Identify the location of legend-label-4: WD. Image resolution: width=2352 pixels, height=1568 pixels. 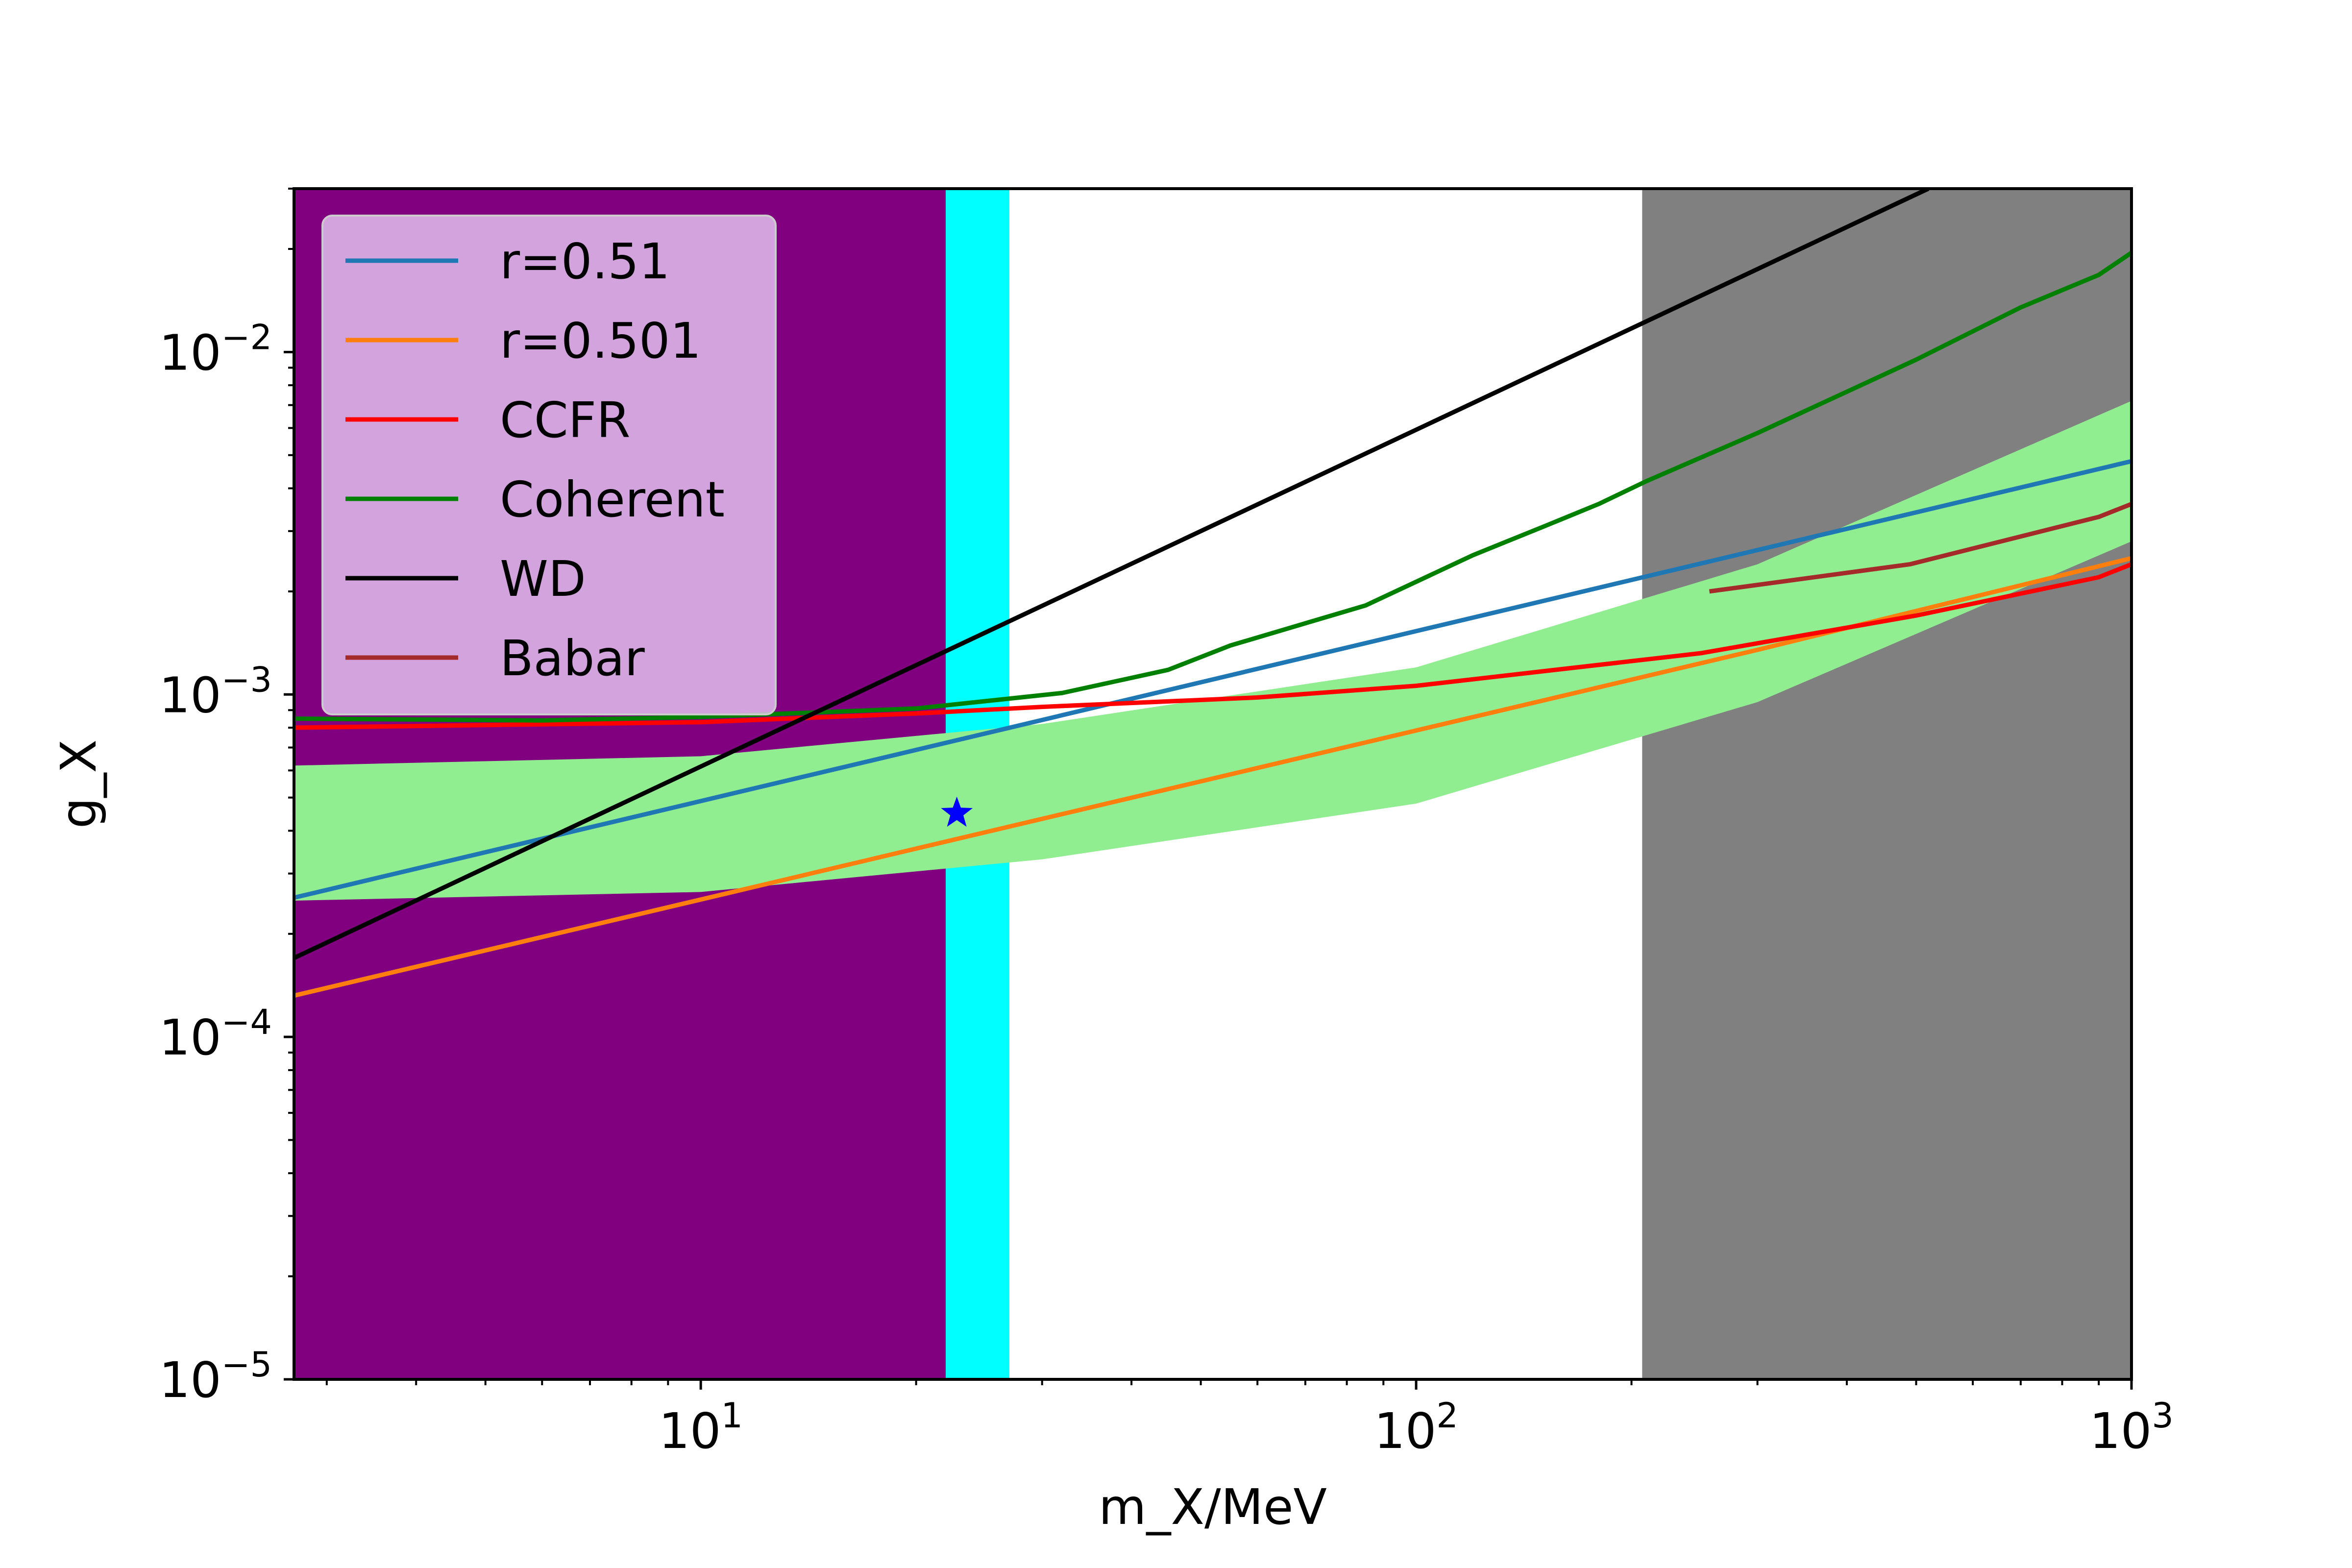
(543, 579).